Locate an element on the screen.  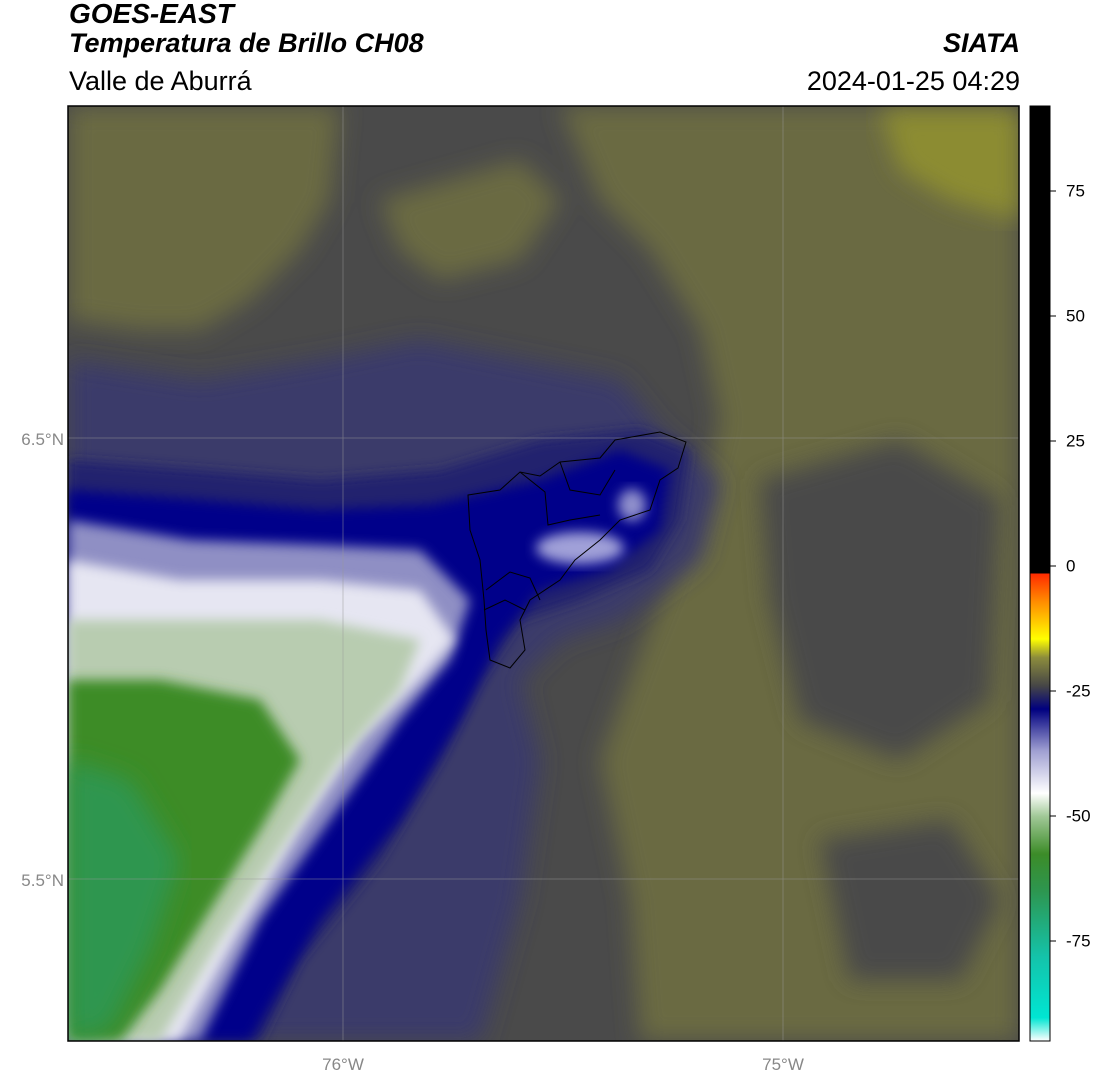
lat-tick-label-5-5: 5.5°N is located at coordinates (42, 880).